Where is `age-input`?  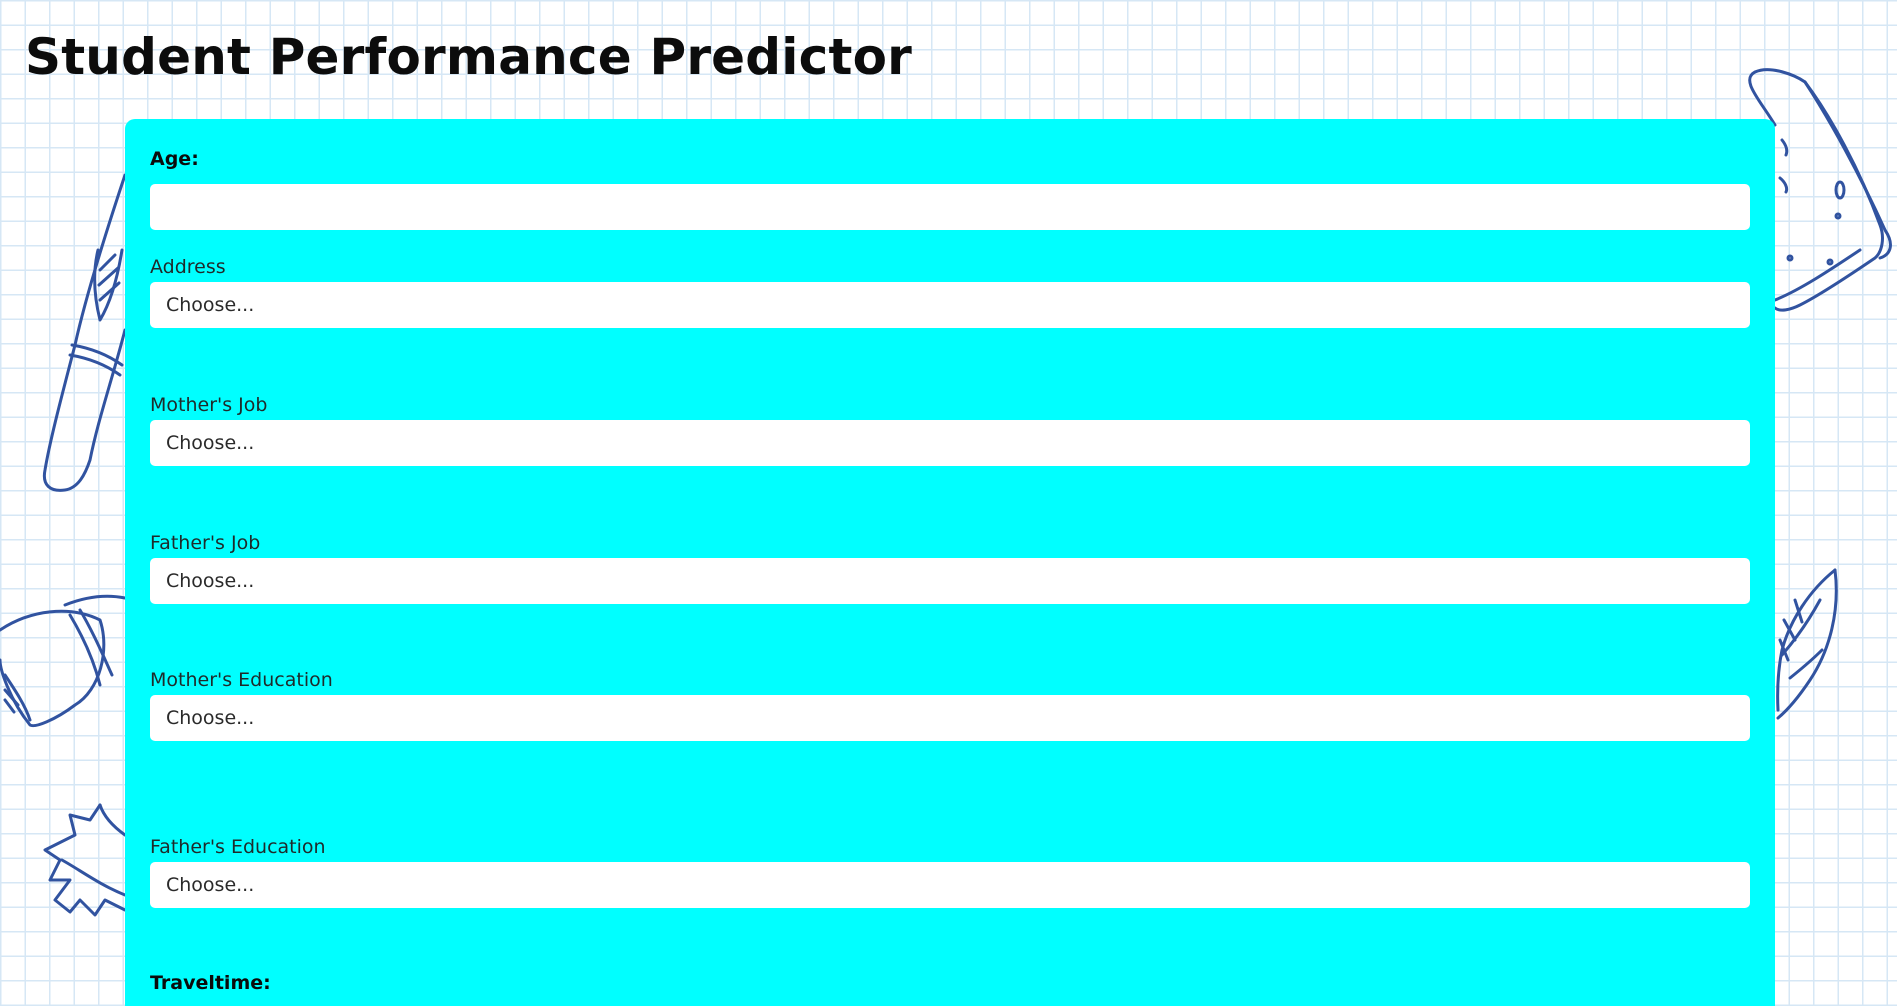
age-input is located at coordinates (950, 207).